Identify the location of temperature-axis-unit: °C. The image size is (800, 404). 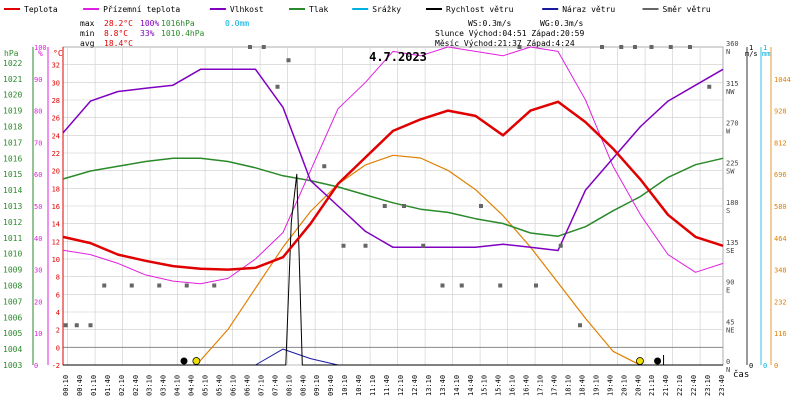
(58, 53).